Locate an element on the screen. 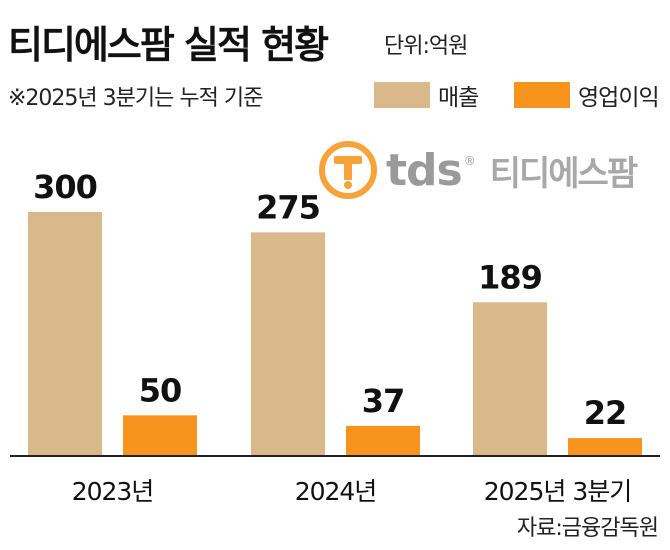 The height and width of the screenshot is (550, 670). legend-item-revenue: 매출 is located at coordinates (426, 95).